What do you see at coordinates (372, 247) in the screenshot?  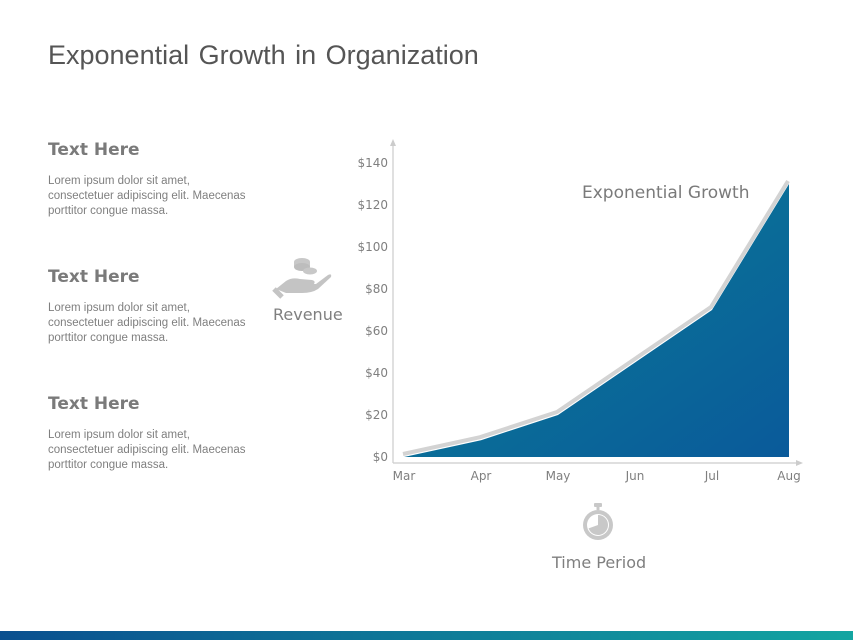 I see `y-tick-label: $100` at bounding box center [372, 247].